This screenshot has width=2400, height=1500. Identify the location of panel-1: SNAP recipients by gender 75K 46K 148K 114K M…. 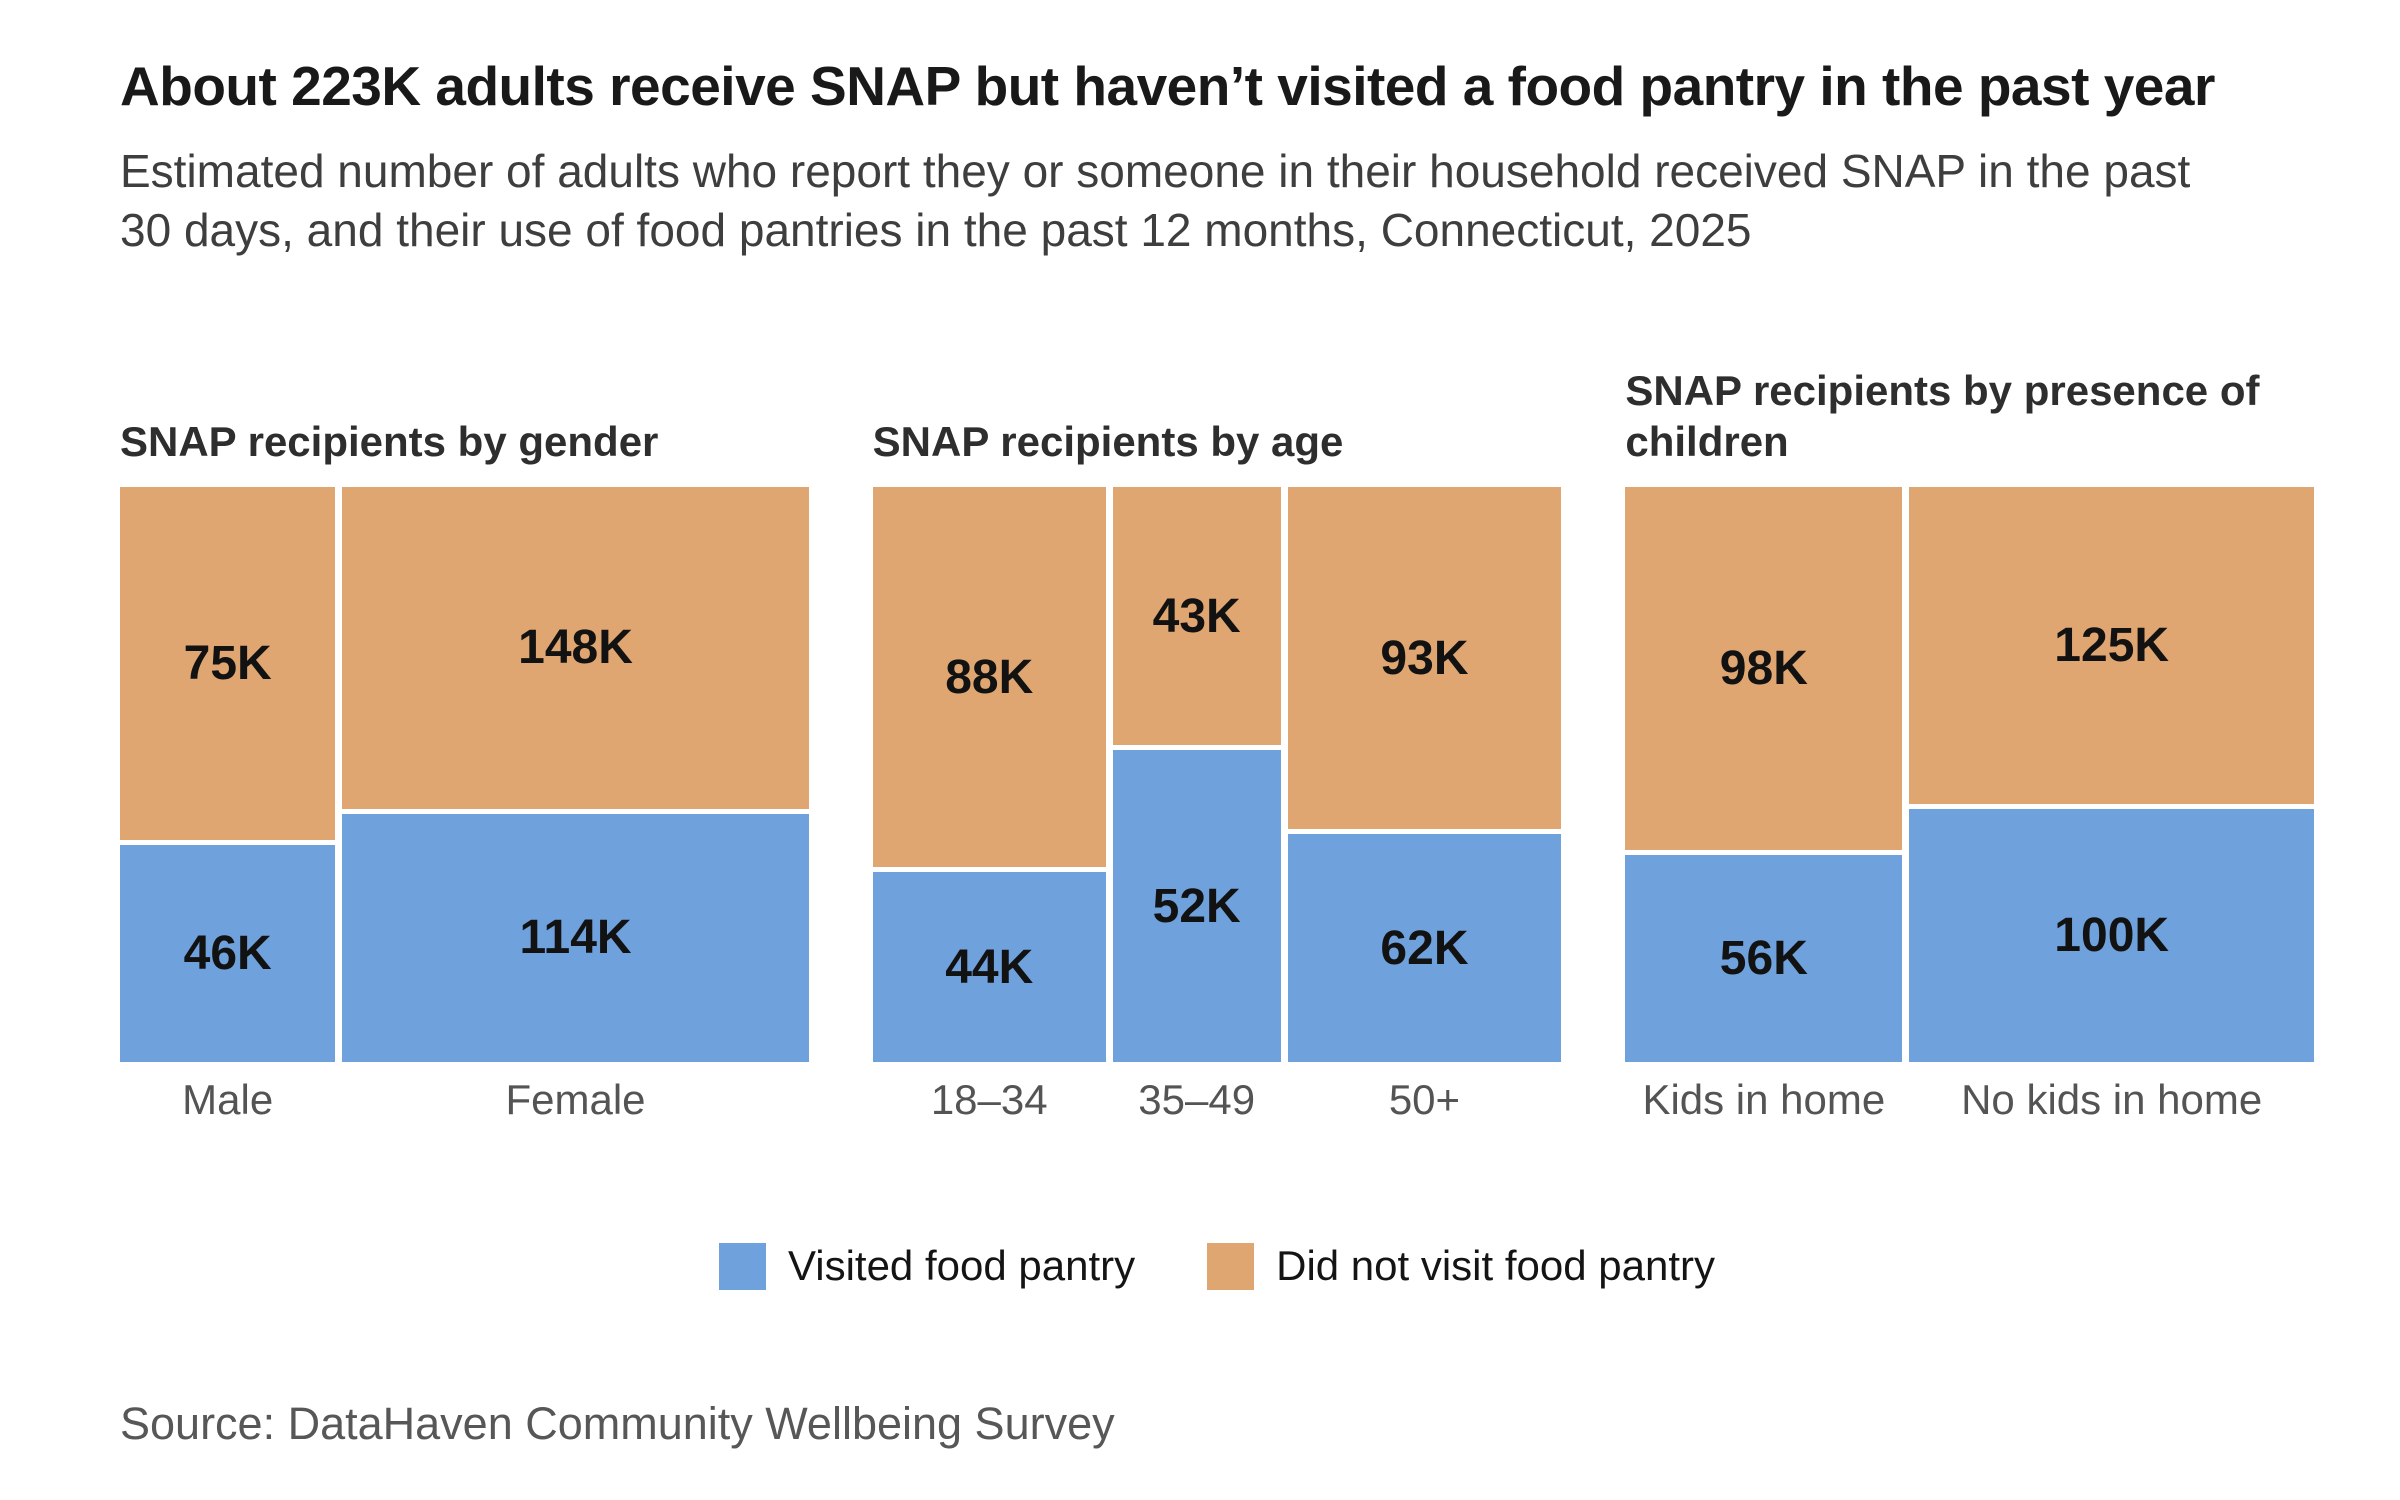
(464, 739).